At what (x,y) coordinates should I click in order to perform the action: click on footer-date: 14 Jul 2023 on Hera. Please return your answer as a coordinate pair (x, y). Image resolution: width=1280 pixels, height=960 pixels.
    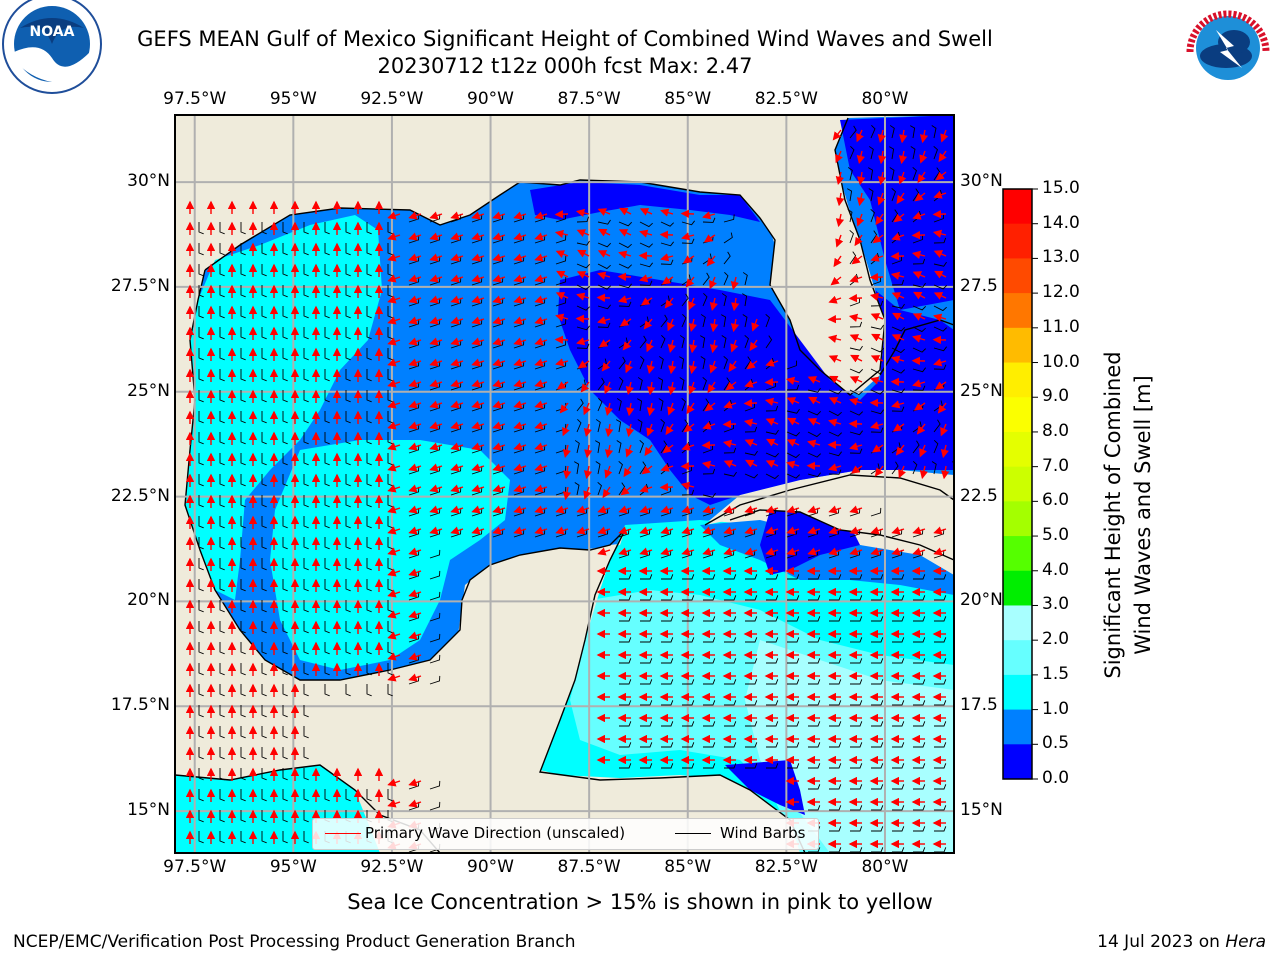
    Looking at the image, I should click on (1181, 942).